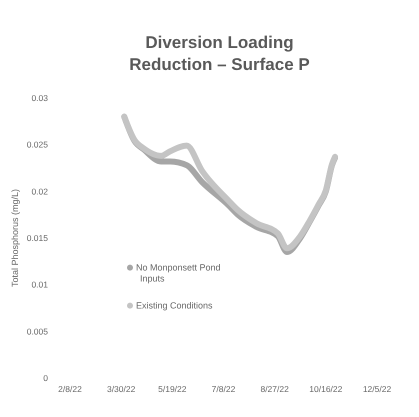 The width and height of the screenshot is (419, 417). Describe the element at coordinates (39, 98) in the screenshot. I see `y-tick-label: 0.03` at that location.